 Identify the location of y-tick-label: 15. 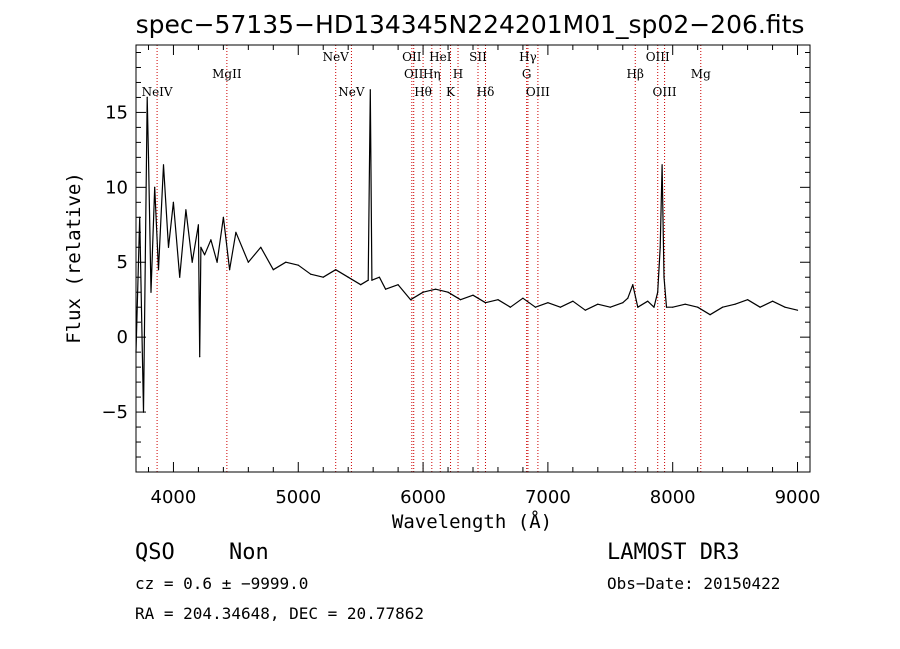
(116, 112).